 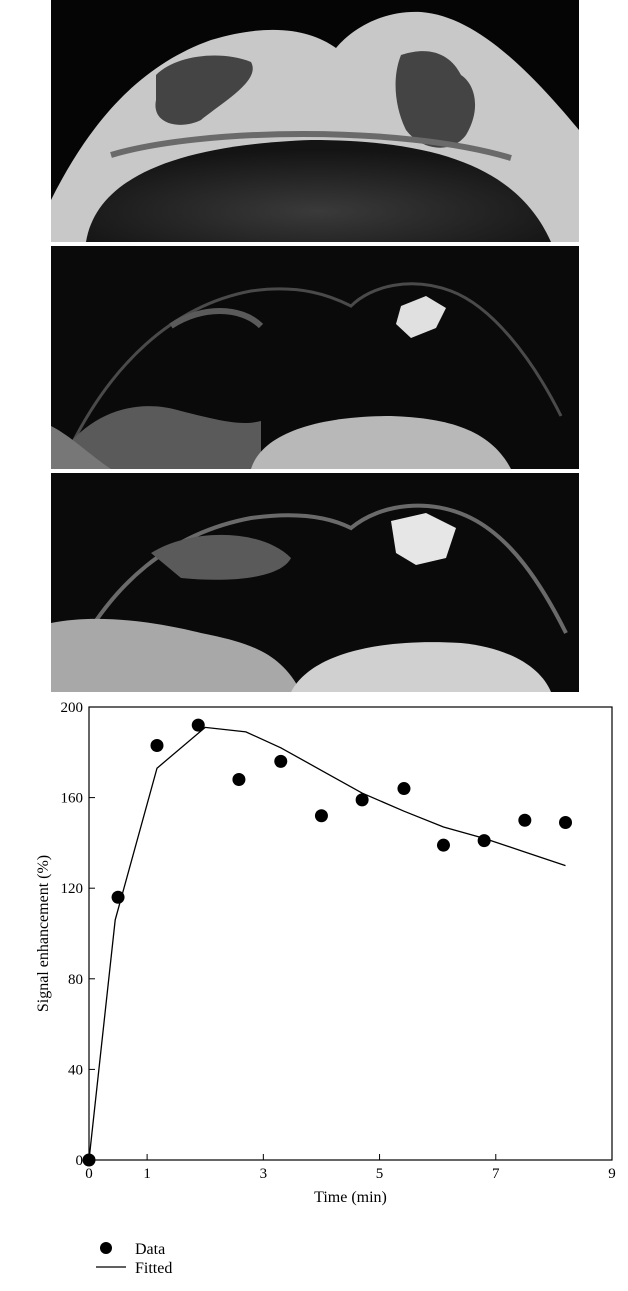 What do you see at coordinates (106, 1248) in the screenshot?
I see `legend-data-marker` at bounding box center [106, 1248].